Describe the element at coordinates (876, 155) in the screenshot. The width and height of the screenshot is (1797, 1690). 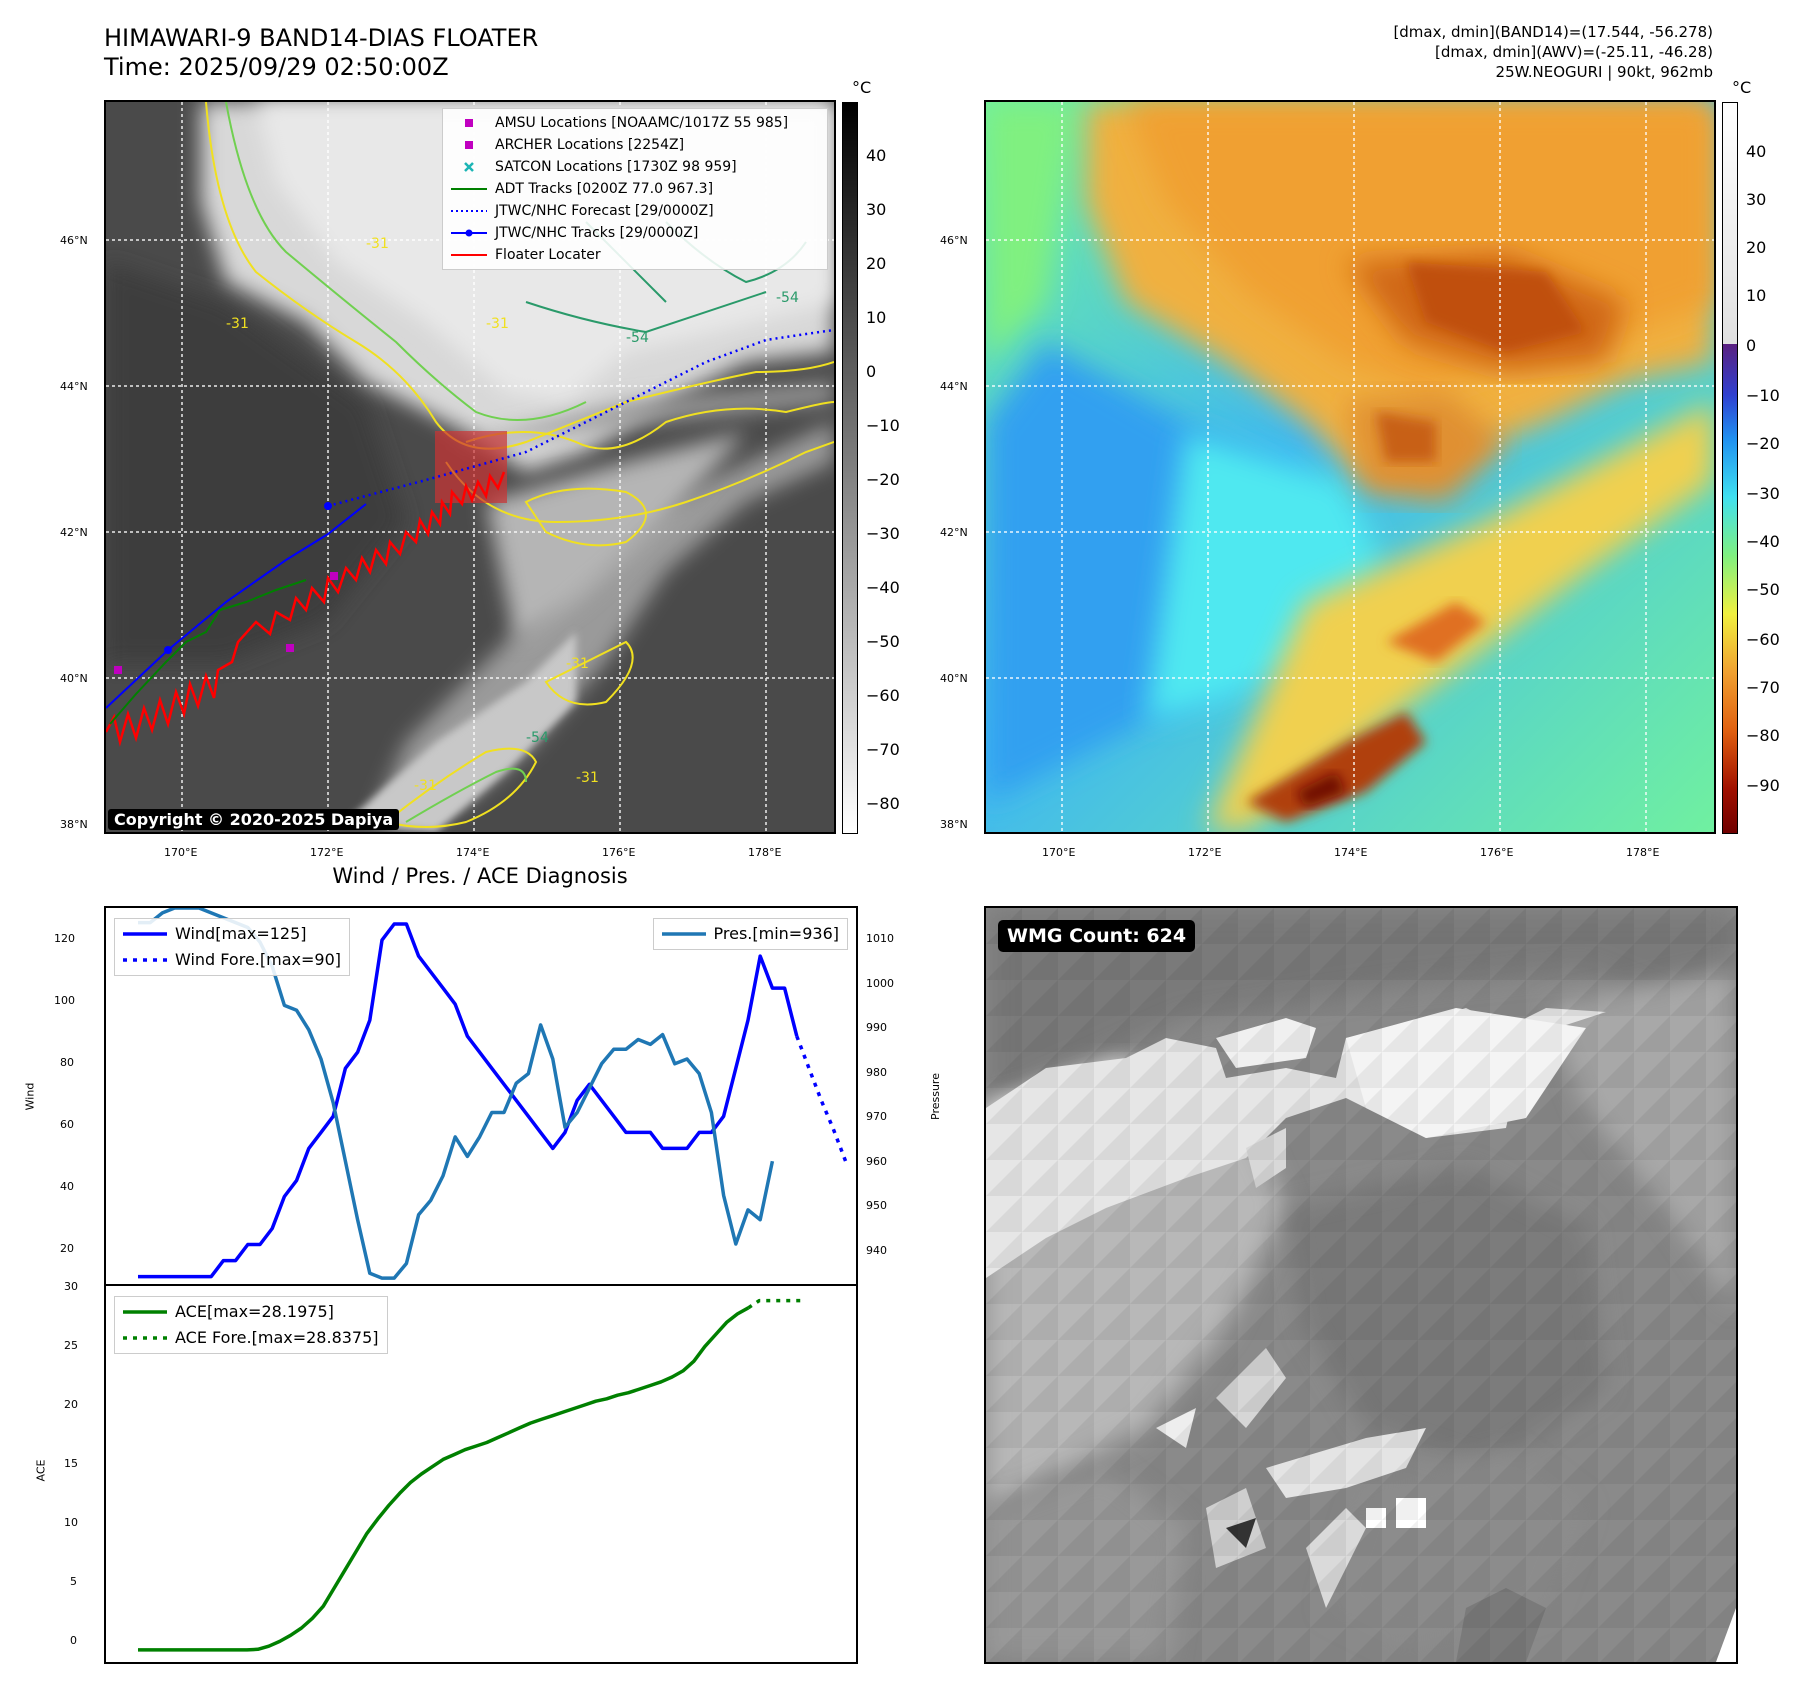
I see `colorbar-tick: 40` at that location.